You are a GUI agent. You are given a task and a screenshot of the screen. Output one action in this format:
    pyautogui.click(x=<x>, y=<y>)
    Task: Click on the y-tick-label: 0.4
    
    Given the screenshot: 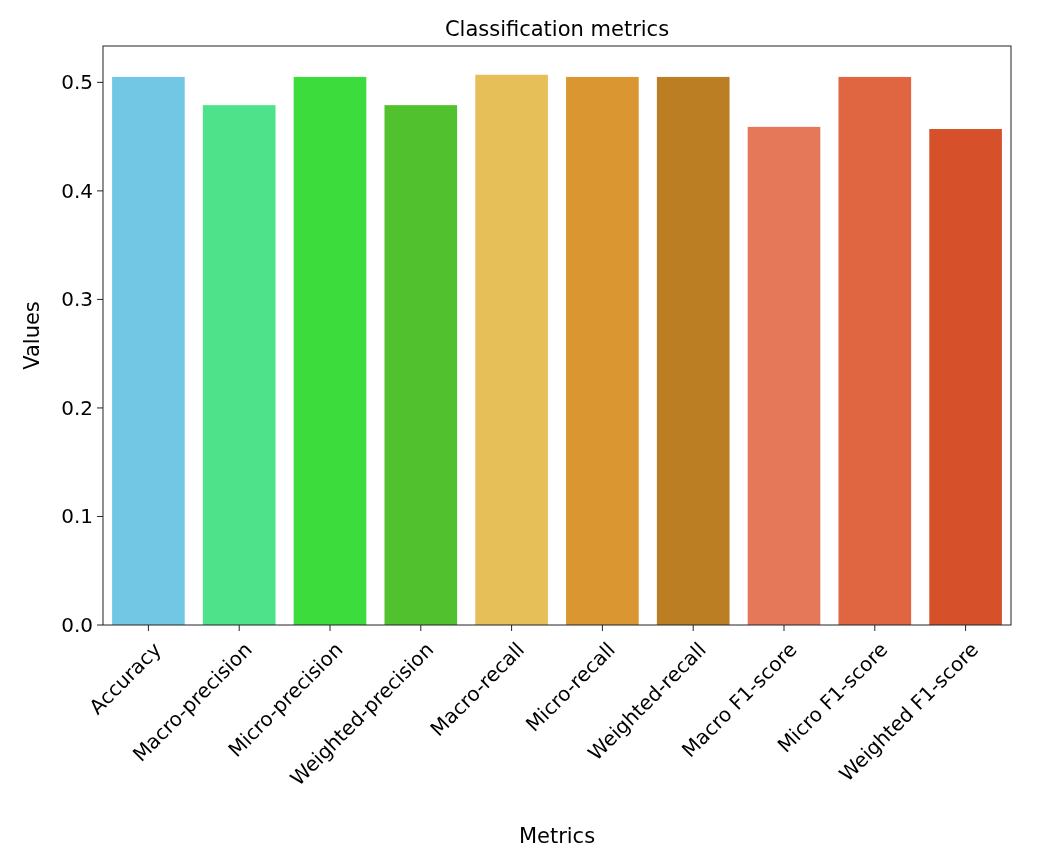 What is the action you would take?
    pyautogui.click(x=77, y=190)
    